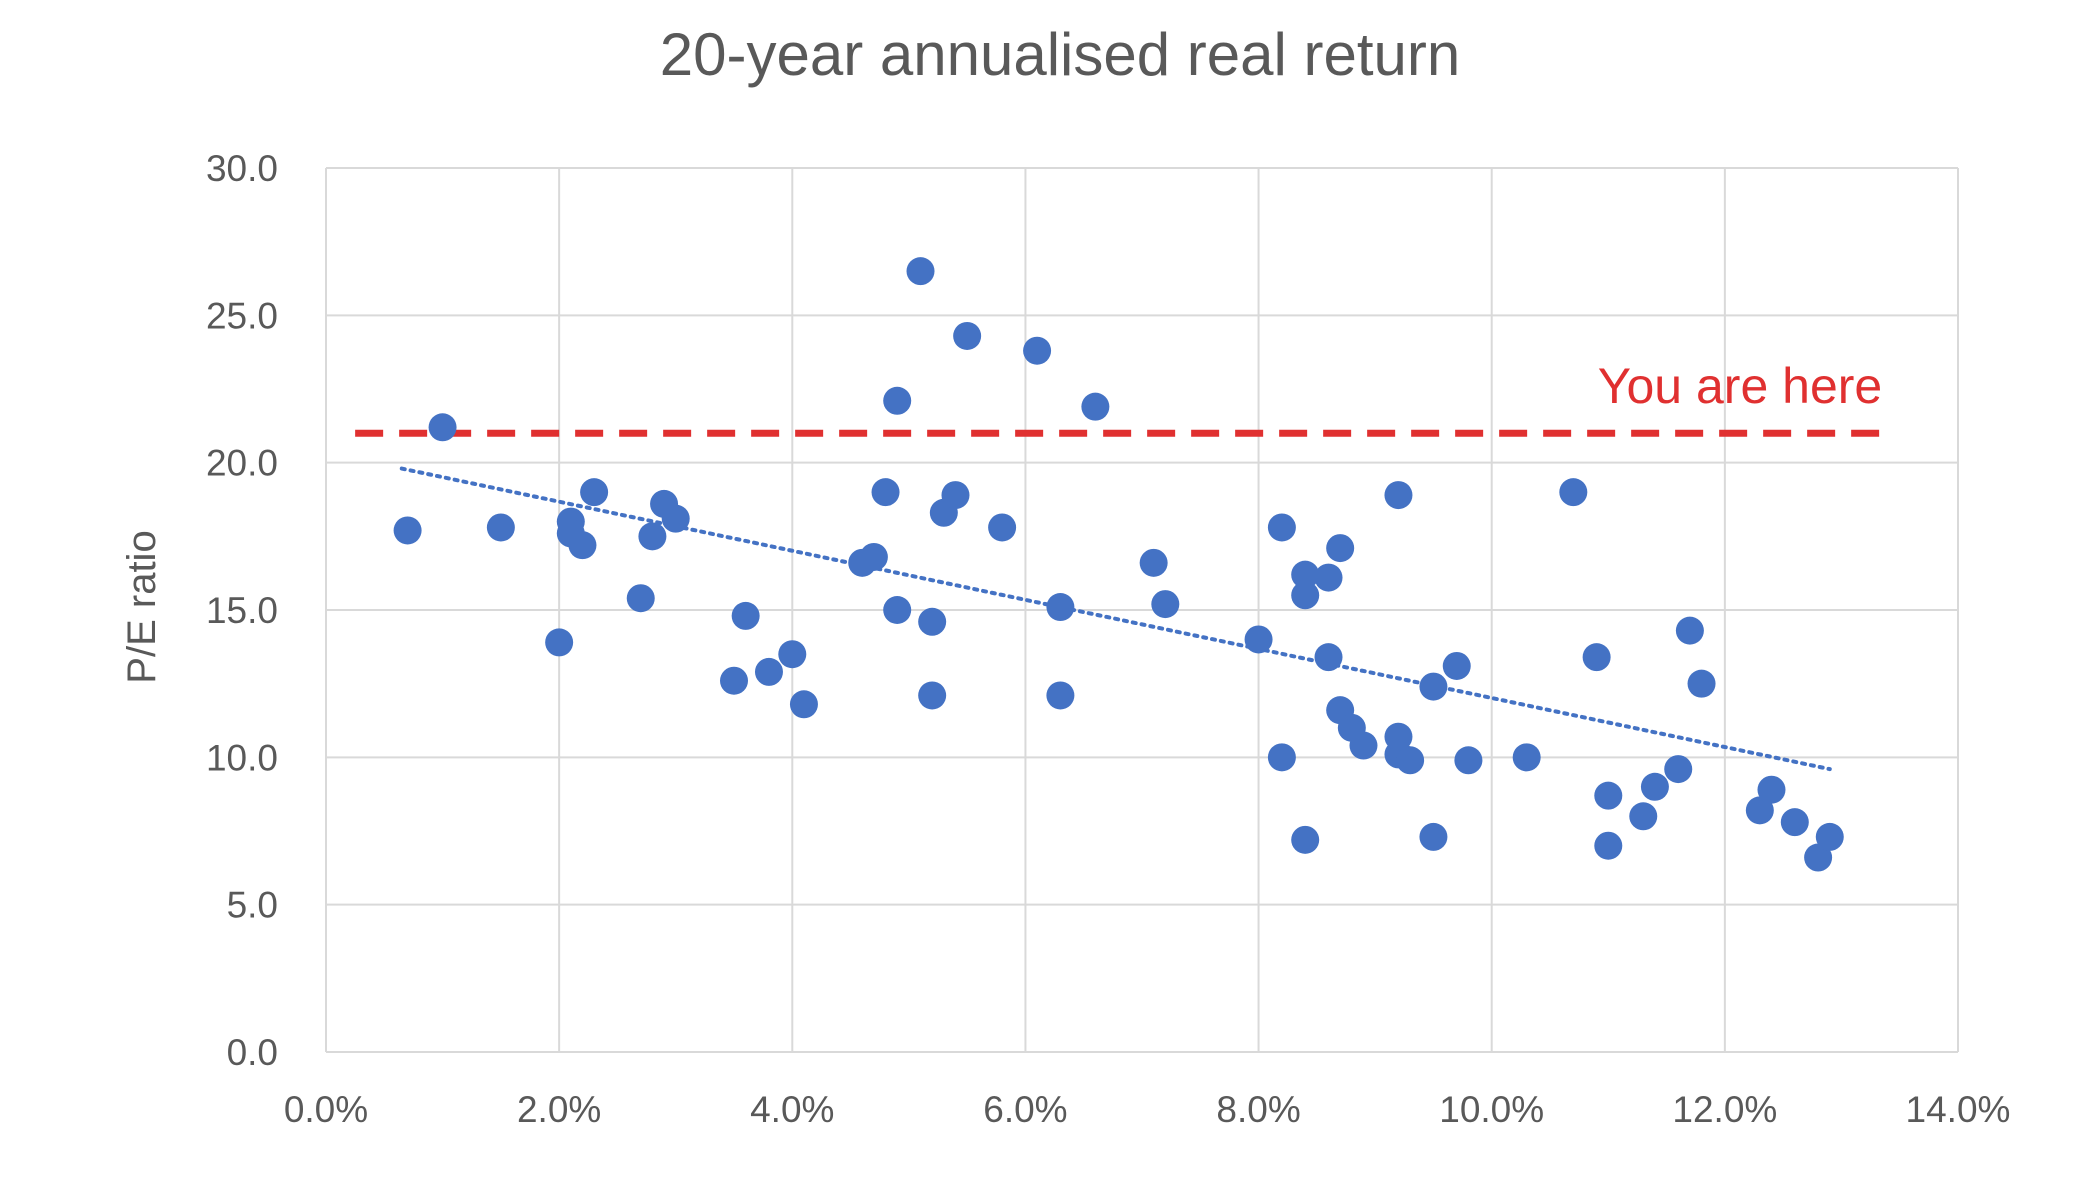  What do you see at coordinates (1958, 1109) in the screenshot?
I see `x-tick-label: 14.0%` at bounding box center [1958, 1109].